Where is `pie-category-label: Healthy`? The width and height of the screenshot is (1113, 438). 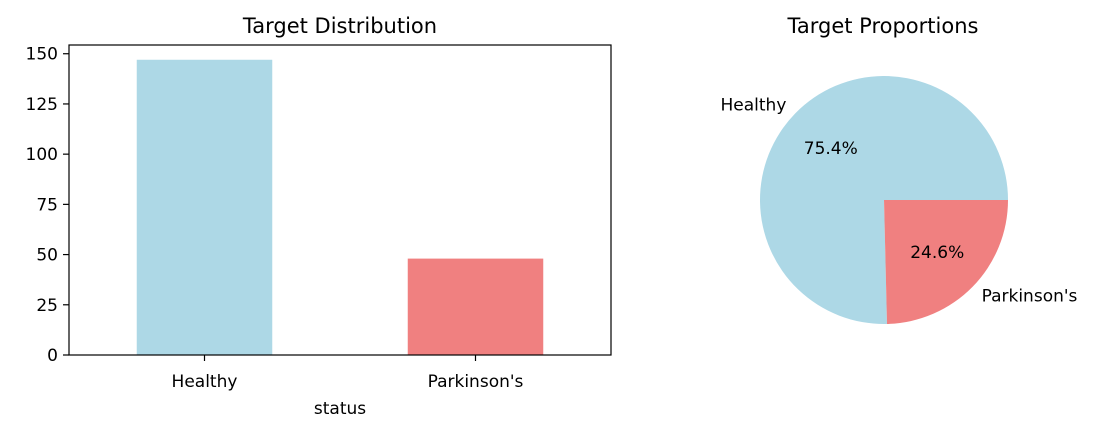
pie-category-label: Healthy is located at coordinates (754, 106).